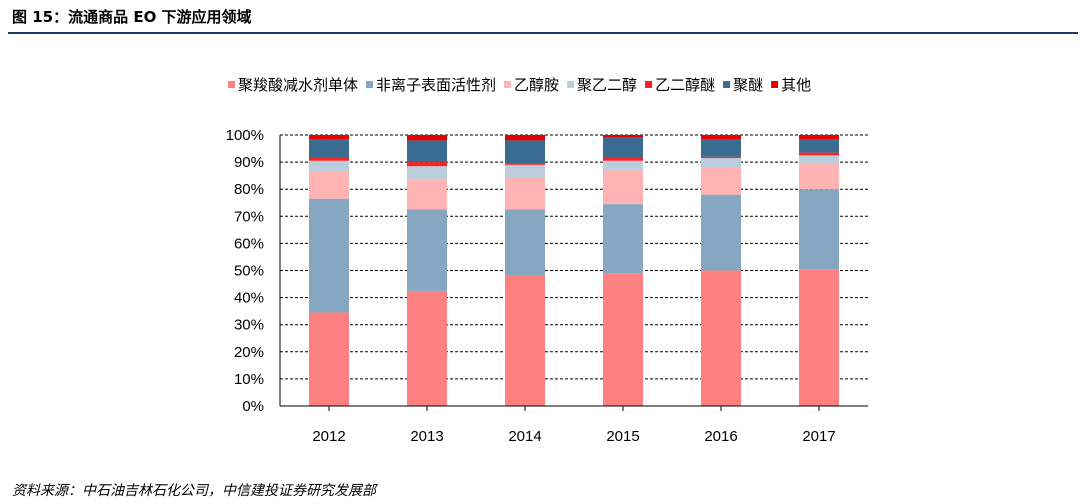  I want to click on y-tick-label: 50%, so click(249, 271).